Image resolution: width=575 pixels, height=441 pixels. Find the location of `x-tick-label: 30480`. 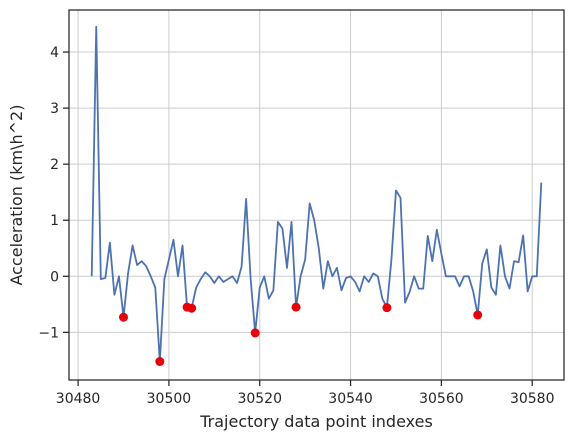

x-tick-label: 30480 is located at coordinates (78, 399).